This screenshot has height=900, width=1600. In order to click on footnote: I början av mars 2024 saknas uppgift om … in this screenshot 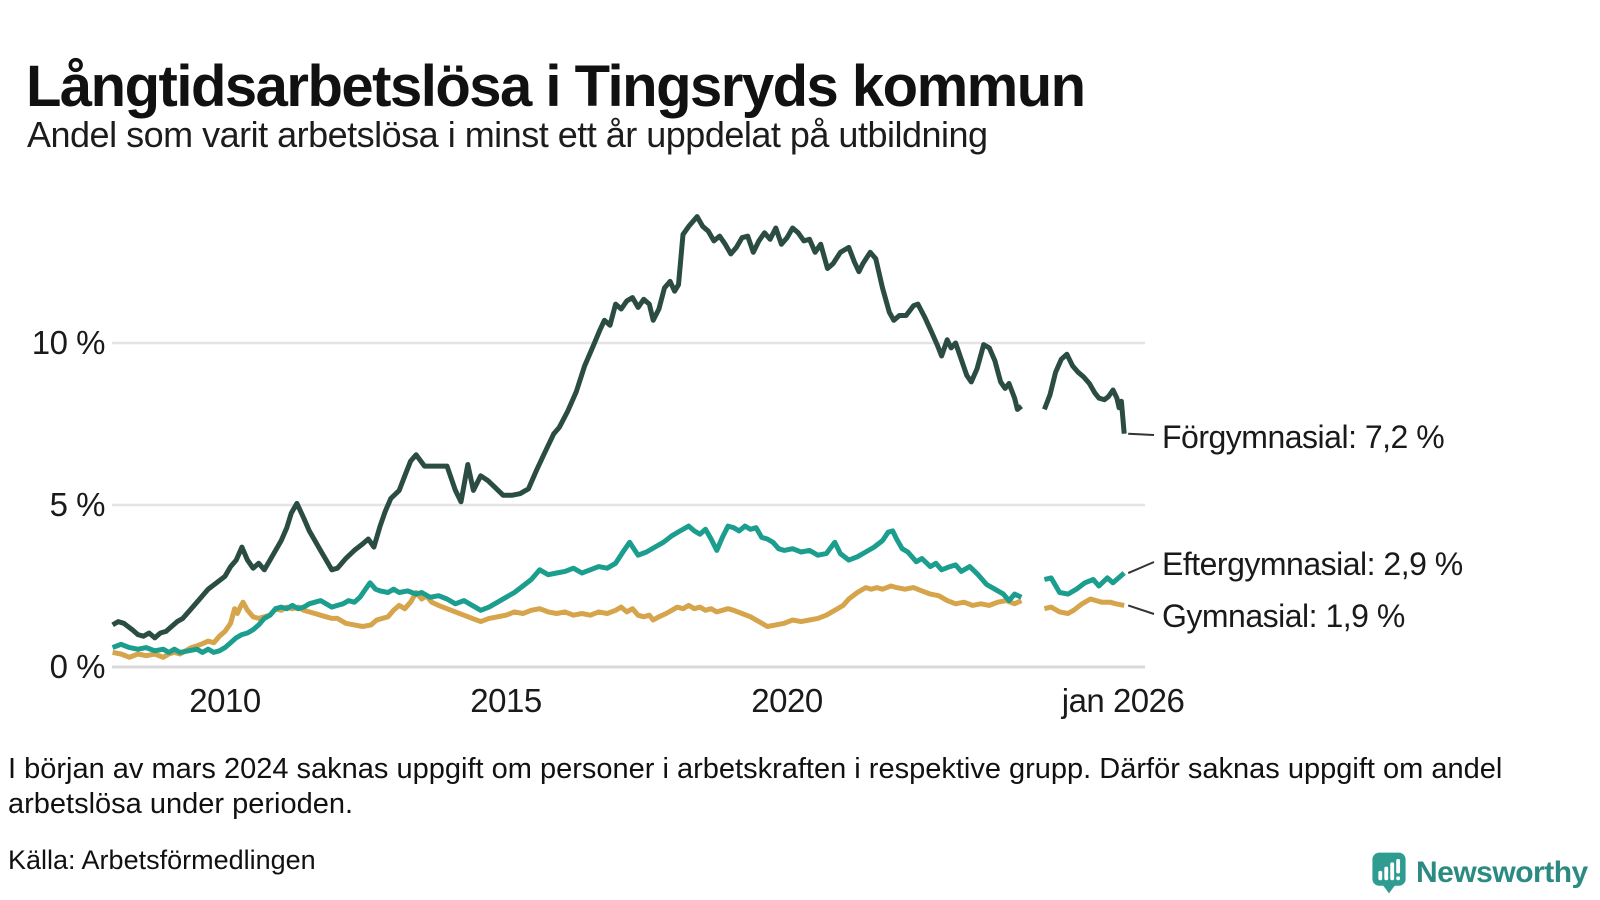, I will do `click(755, 786)`.